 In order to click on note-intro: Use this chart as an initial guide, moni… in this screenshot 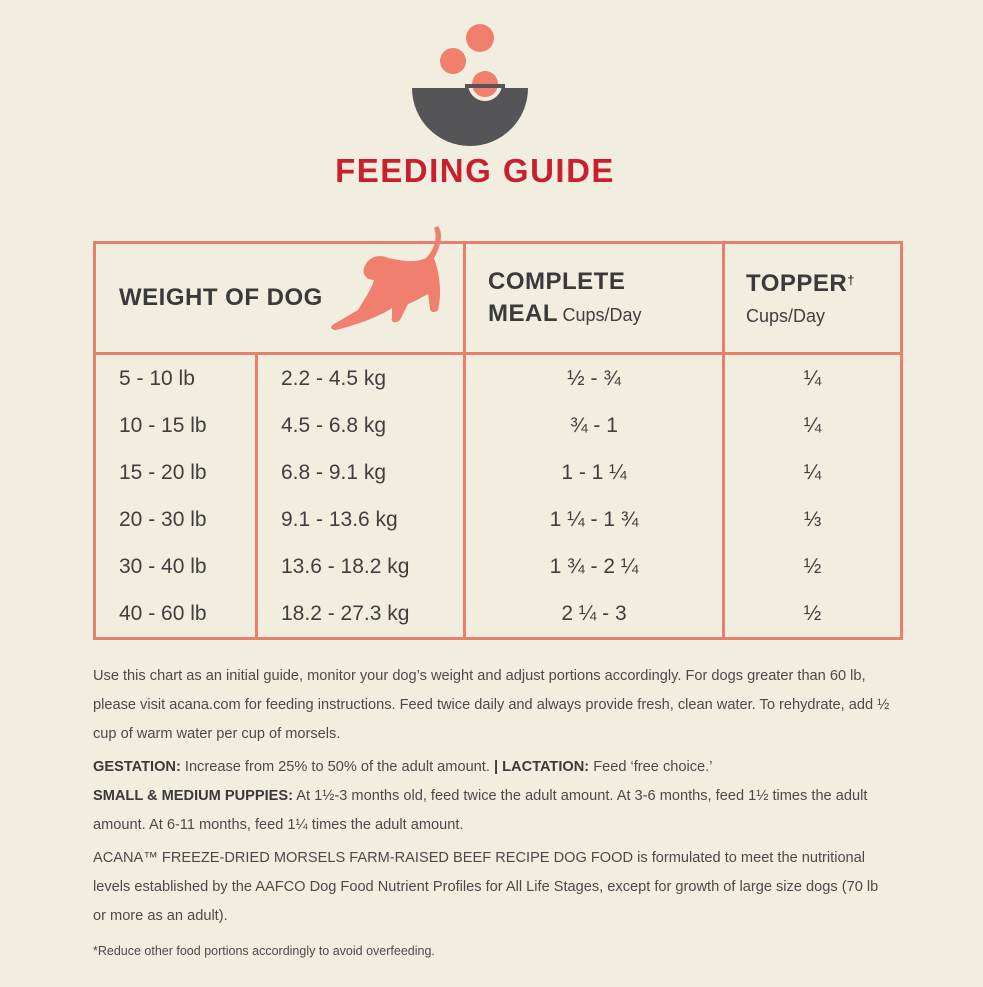, I will do `click(491, 705)`.